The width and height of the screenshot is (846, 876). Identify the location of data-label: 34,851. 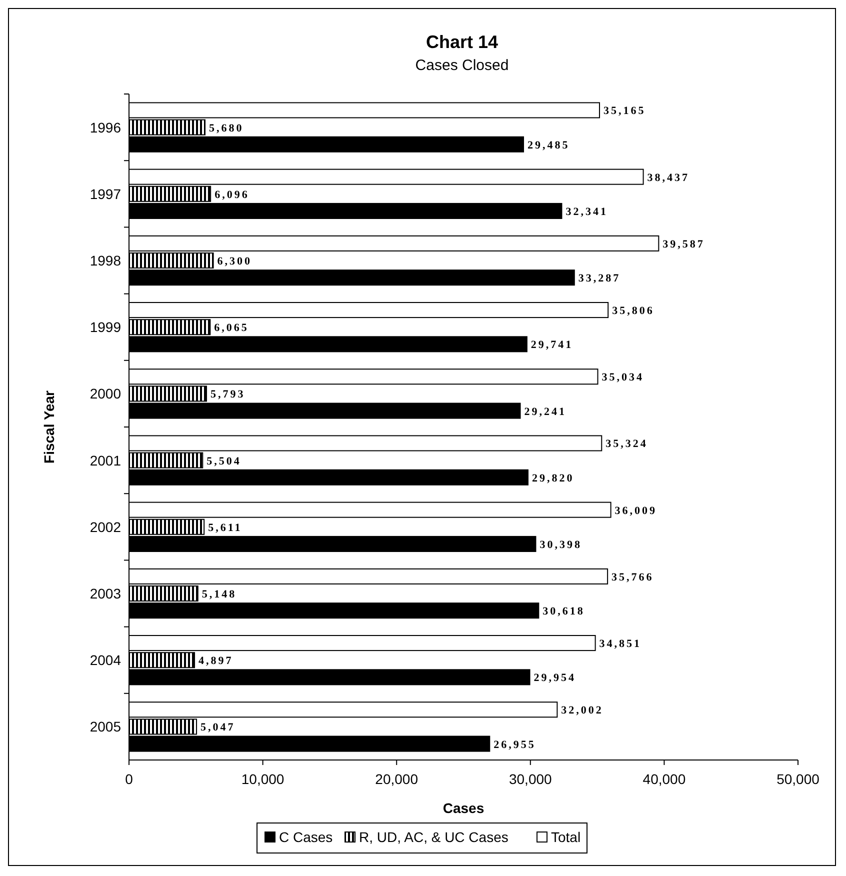
(620, 644).